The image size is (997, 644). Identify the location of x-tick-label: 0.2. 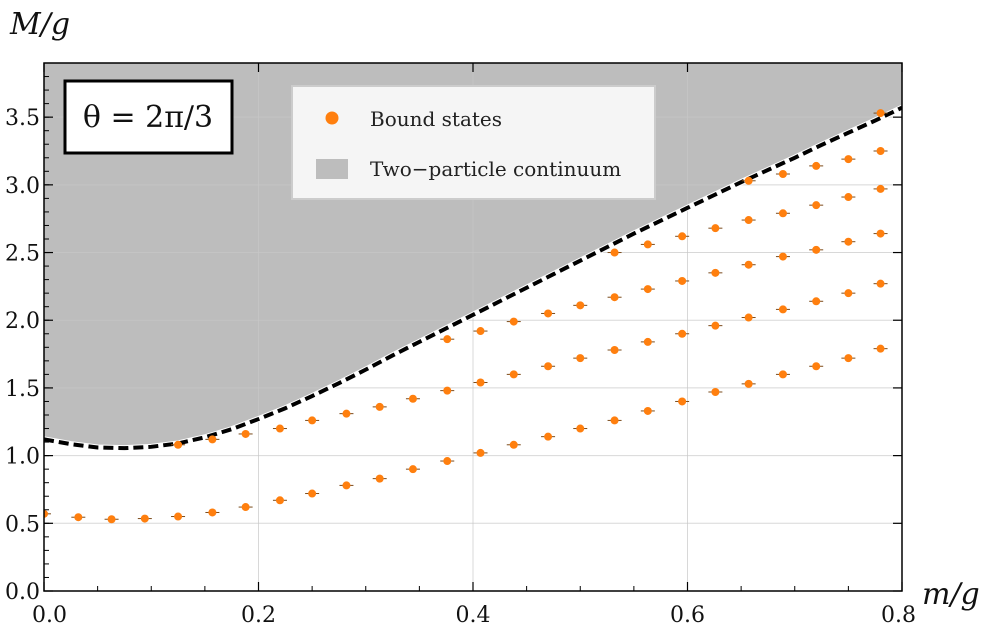
(258, 615).